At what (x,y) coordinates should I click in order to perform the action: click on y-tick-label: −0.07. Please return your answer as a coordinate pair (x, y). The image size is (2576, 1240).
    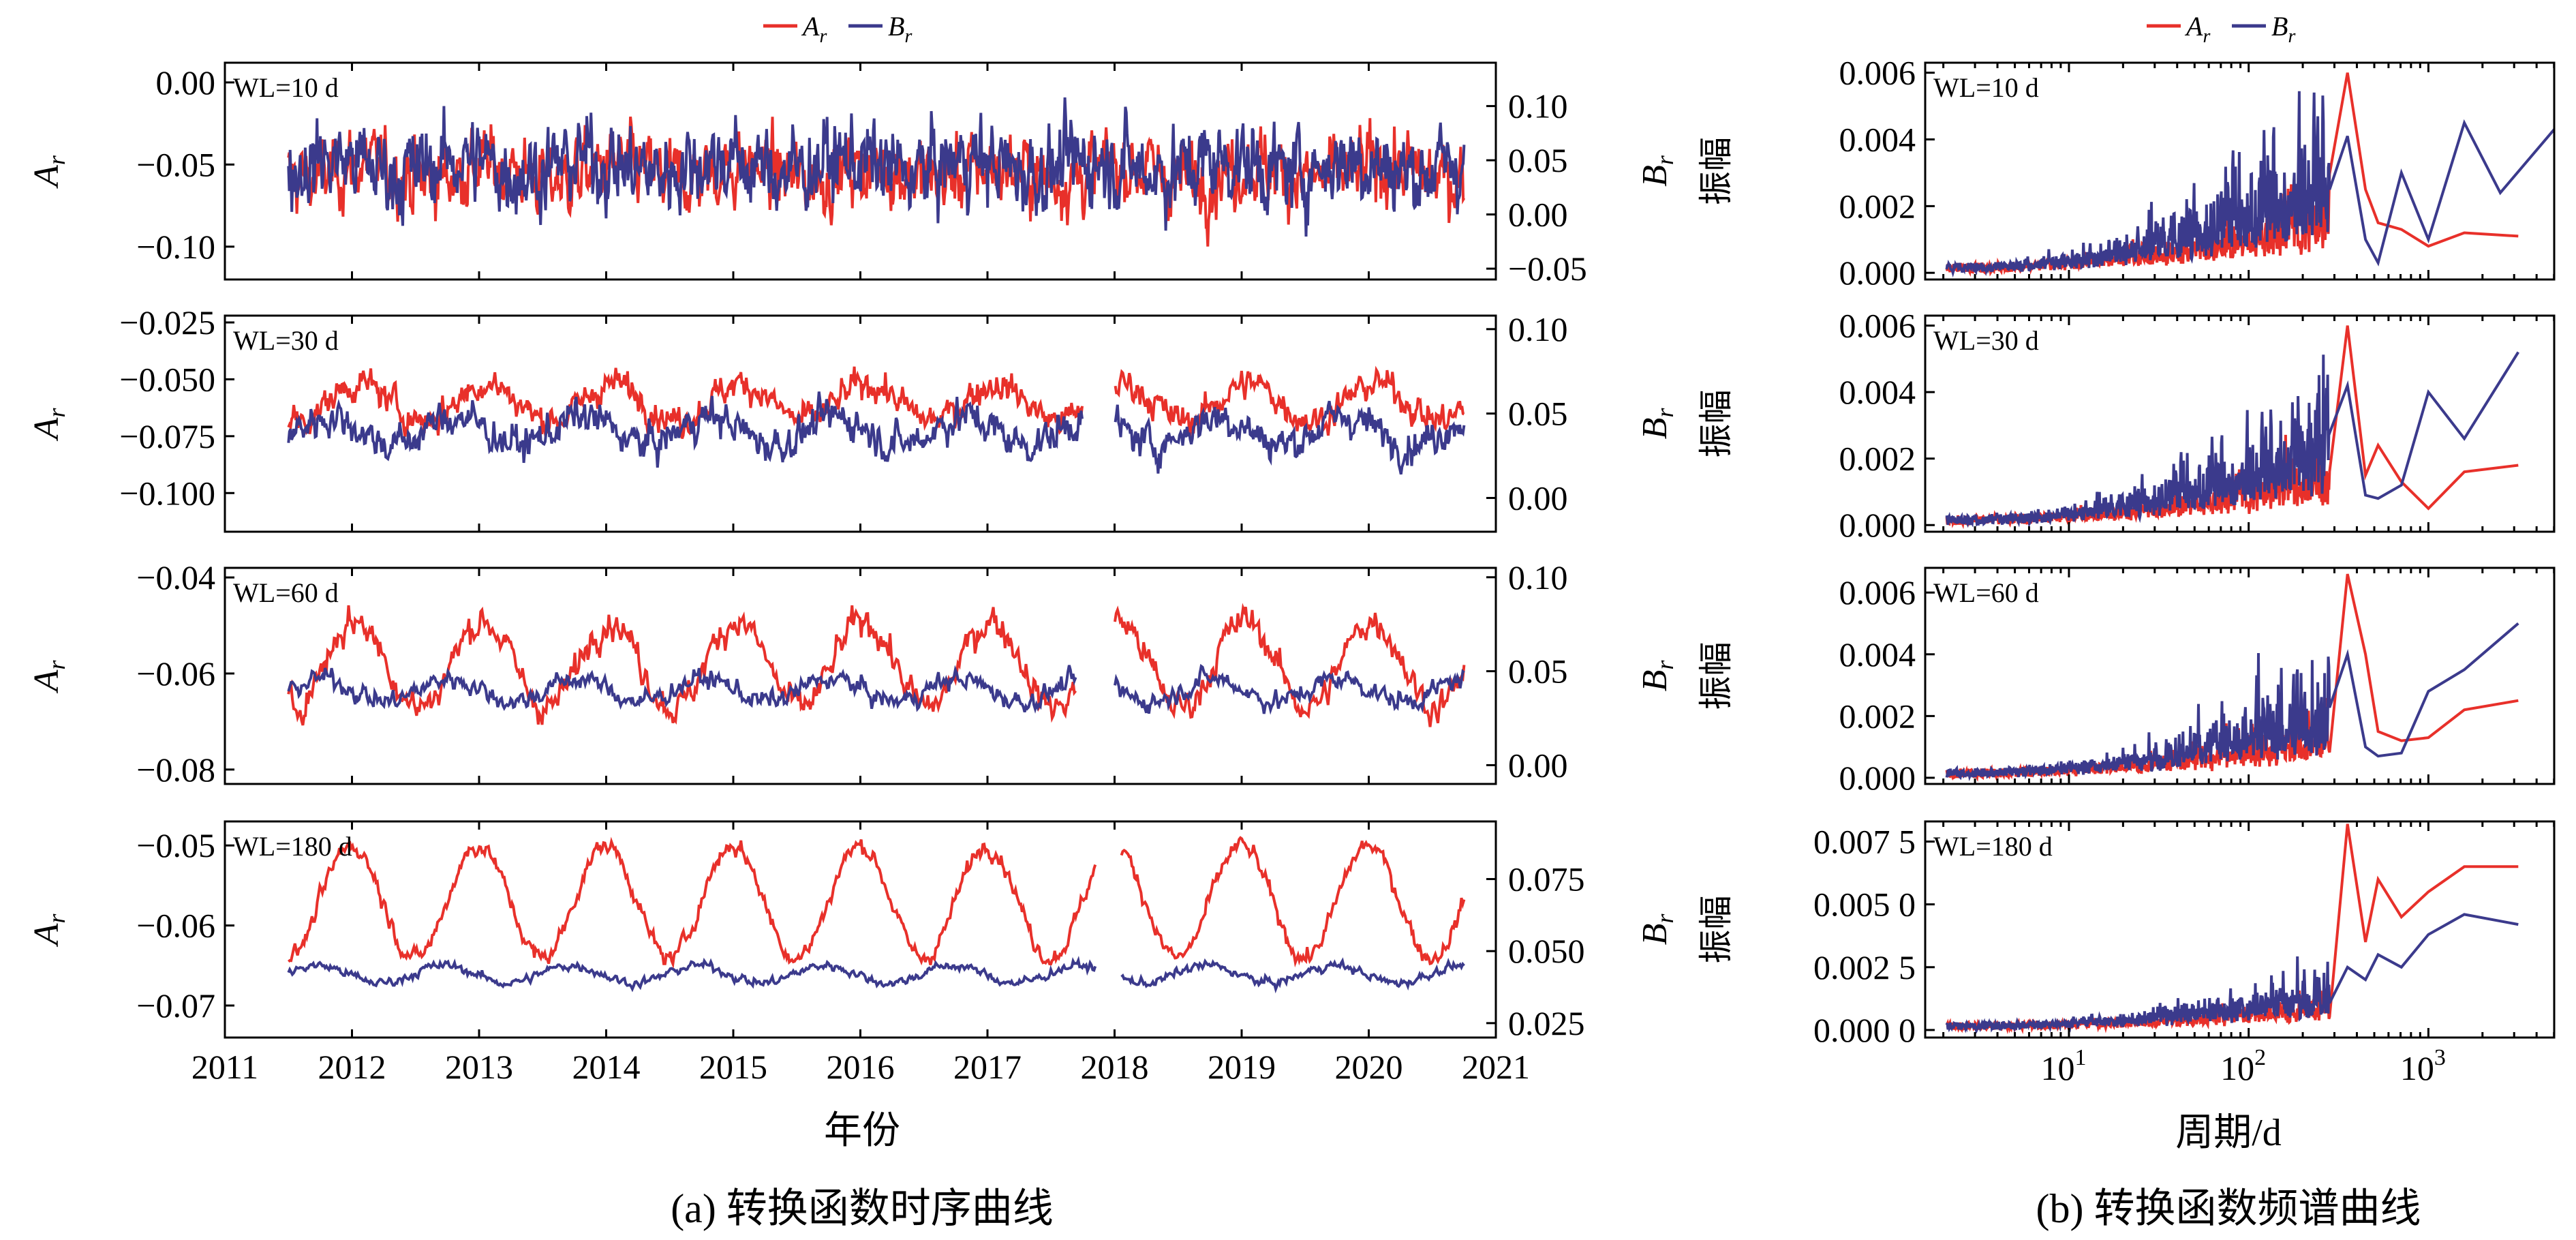
    Looking at the image, I should click on (175, 1006).